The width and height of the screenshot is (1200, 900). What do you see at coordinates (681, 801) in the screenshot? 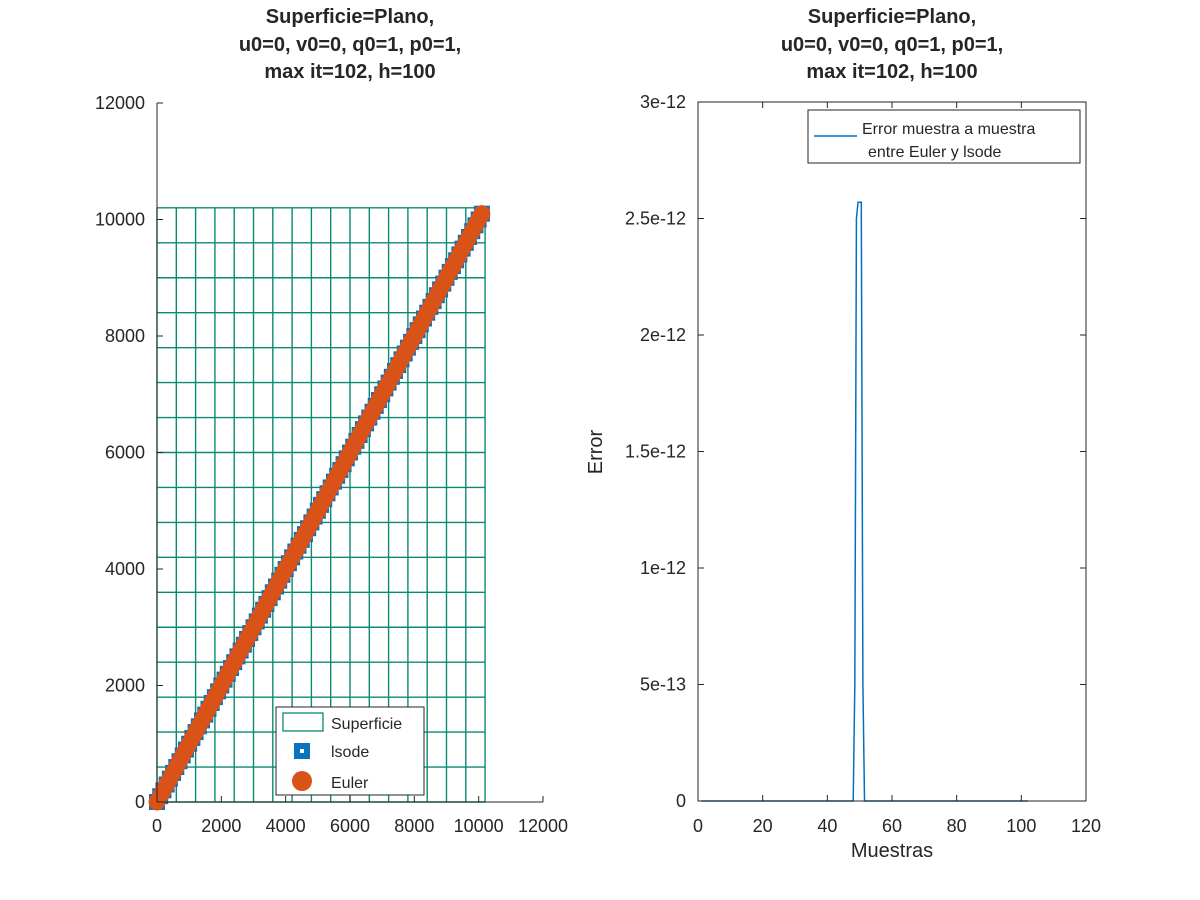
I see `right-y-tick-label-0: 0` at bounding box center [681, 801].